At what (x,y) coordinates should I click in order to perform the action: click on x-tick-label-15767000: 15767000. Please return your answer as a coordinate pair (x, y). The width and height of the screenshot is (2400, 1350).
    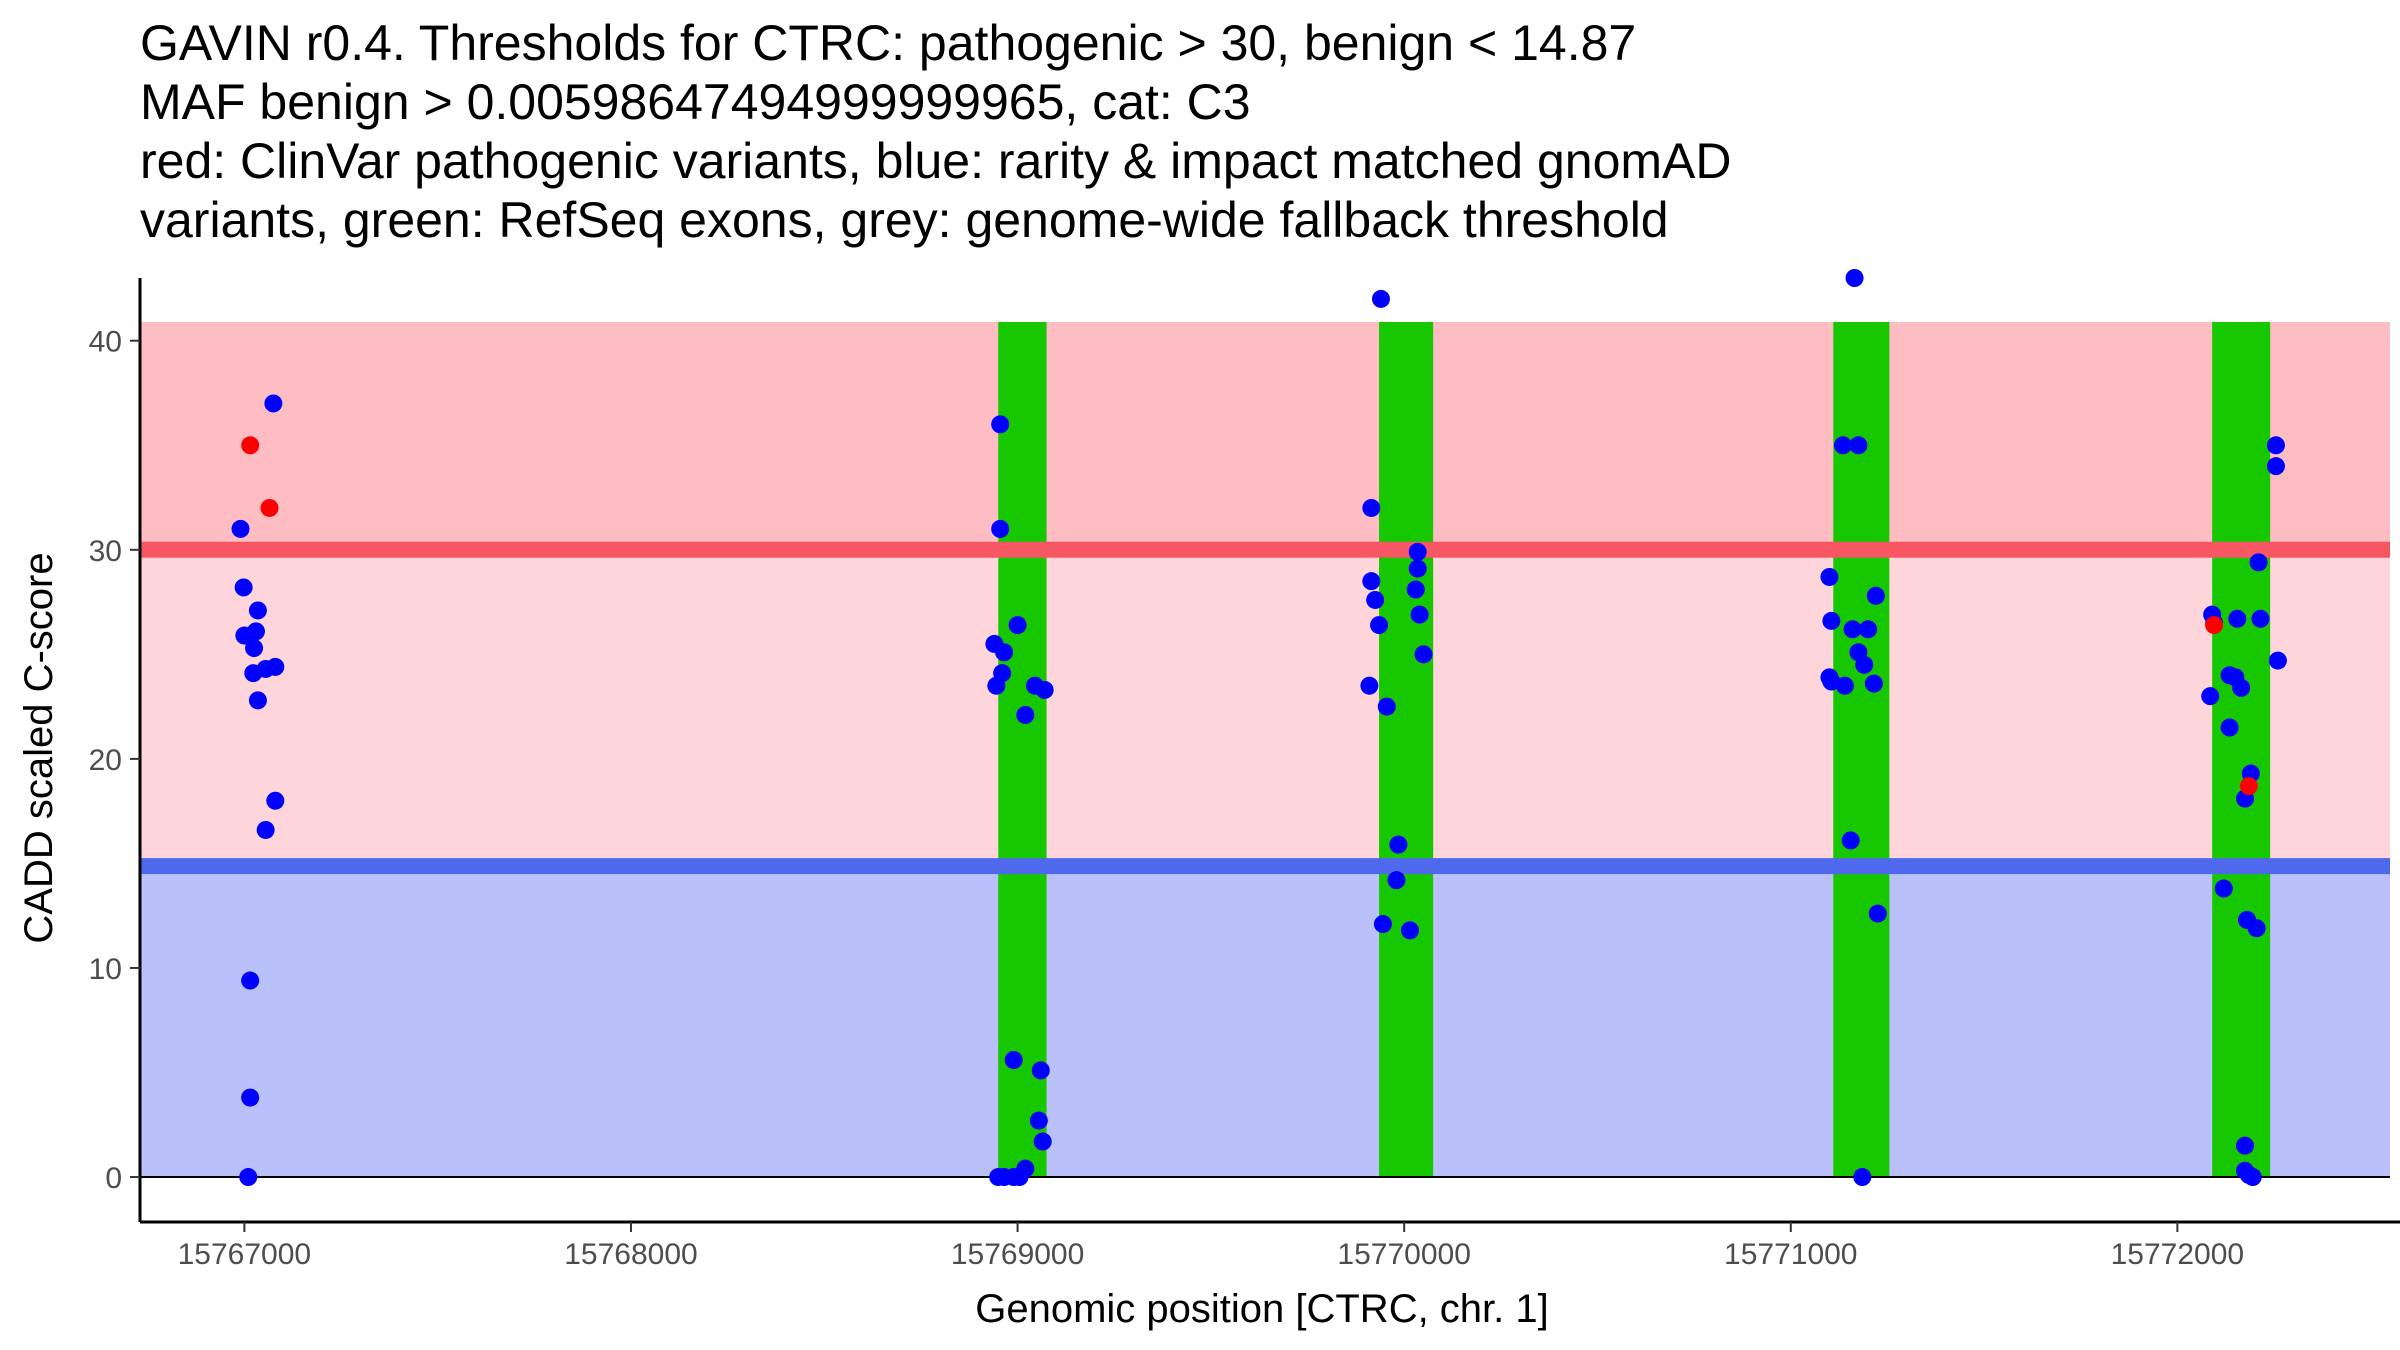
    Looking at the image, I should click on (244, 1254).